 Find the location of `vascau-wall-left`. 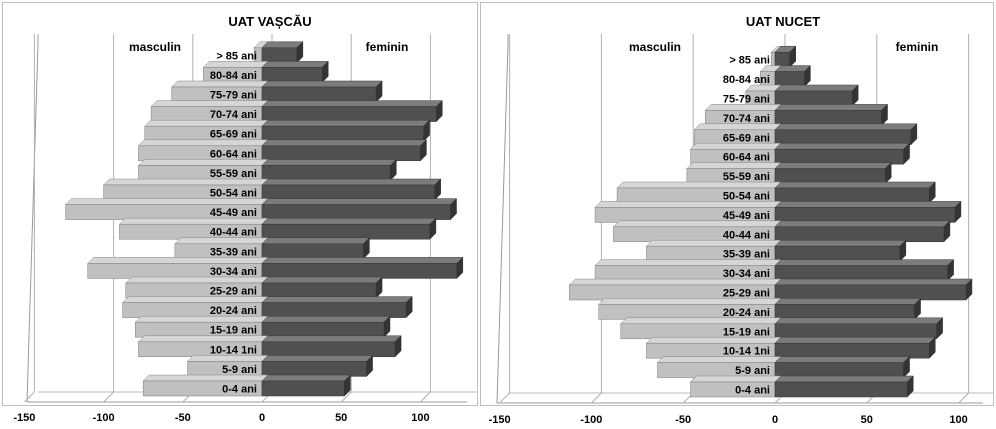

vascau-wall-left is located at coordinates (32, 218).